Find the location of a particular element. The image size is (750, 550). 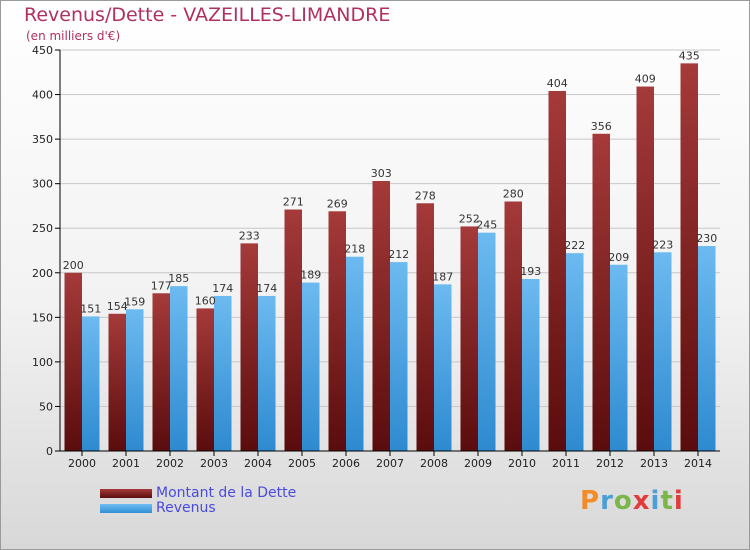

y-tick-label: 50 is located at coordinates (46, 406).